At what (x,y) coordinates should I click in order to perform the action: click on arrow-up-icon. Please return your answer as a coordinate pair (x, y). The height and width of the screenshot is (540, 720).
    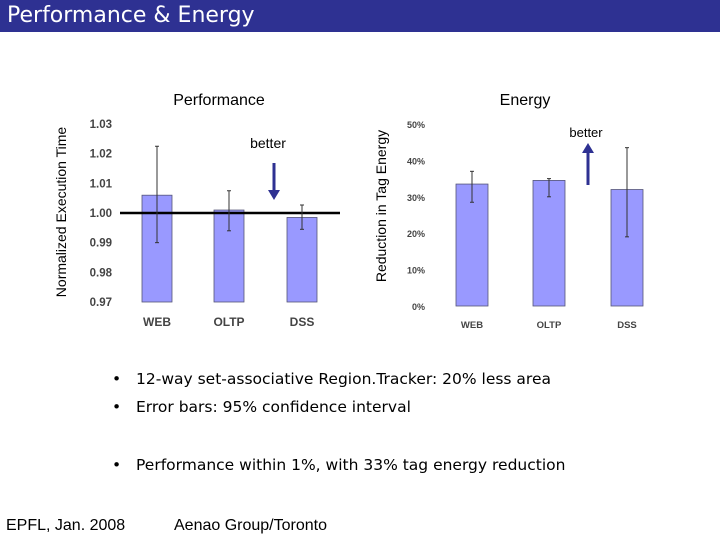
    Looking at the image, I should click on (588, 148).